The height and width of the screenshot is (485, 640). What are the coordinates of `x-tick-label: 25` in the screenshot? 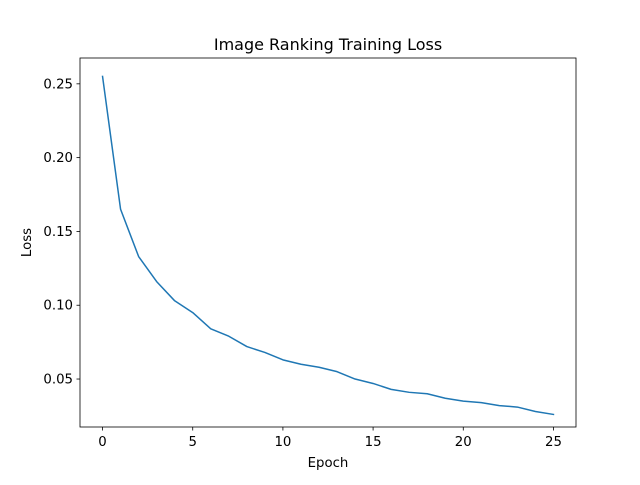 It's located at (553, 442).